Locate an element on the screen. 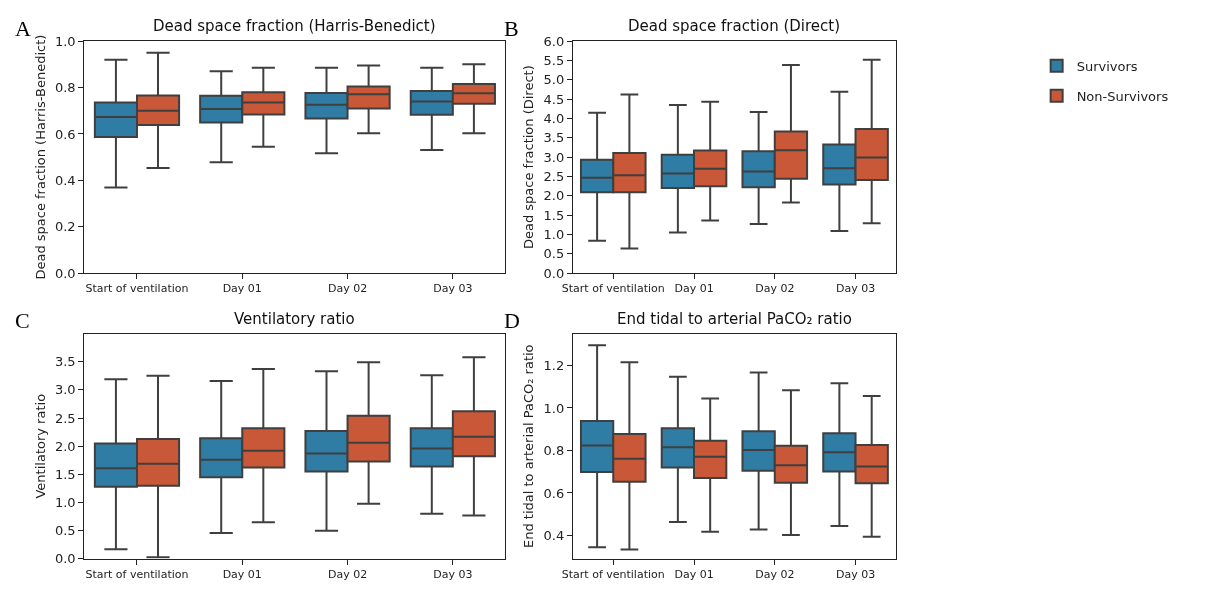  legend-label: Non-Survivors is located at coordinates (1122, 96).